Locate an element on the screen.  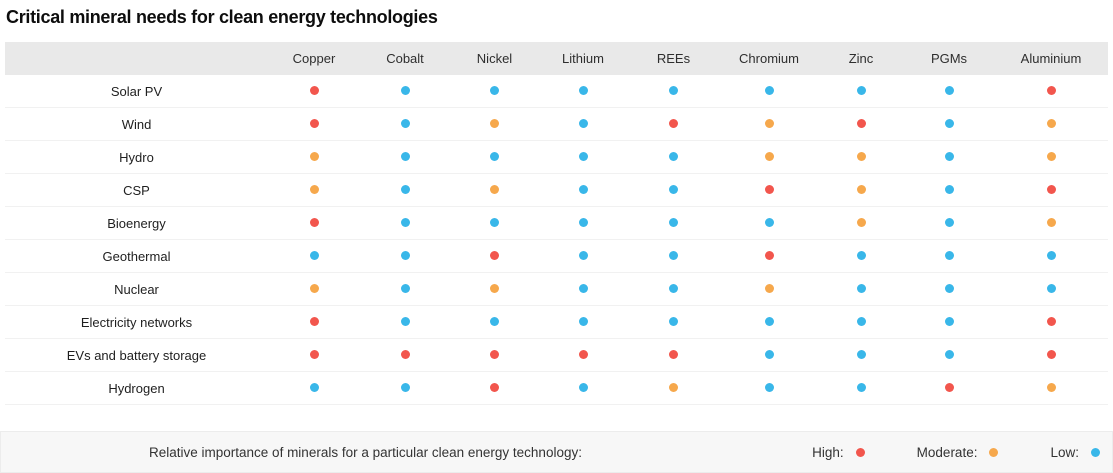
row-label: EVs and battery storage is located at coordinates (136, 355).